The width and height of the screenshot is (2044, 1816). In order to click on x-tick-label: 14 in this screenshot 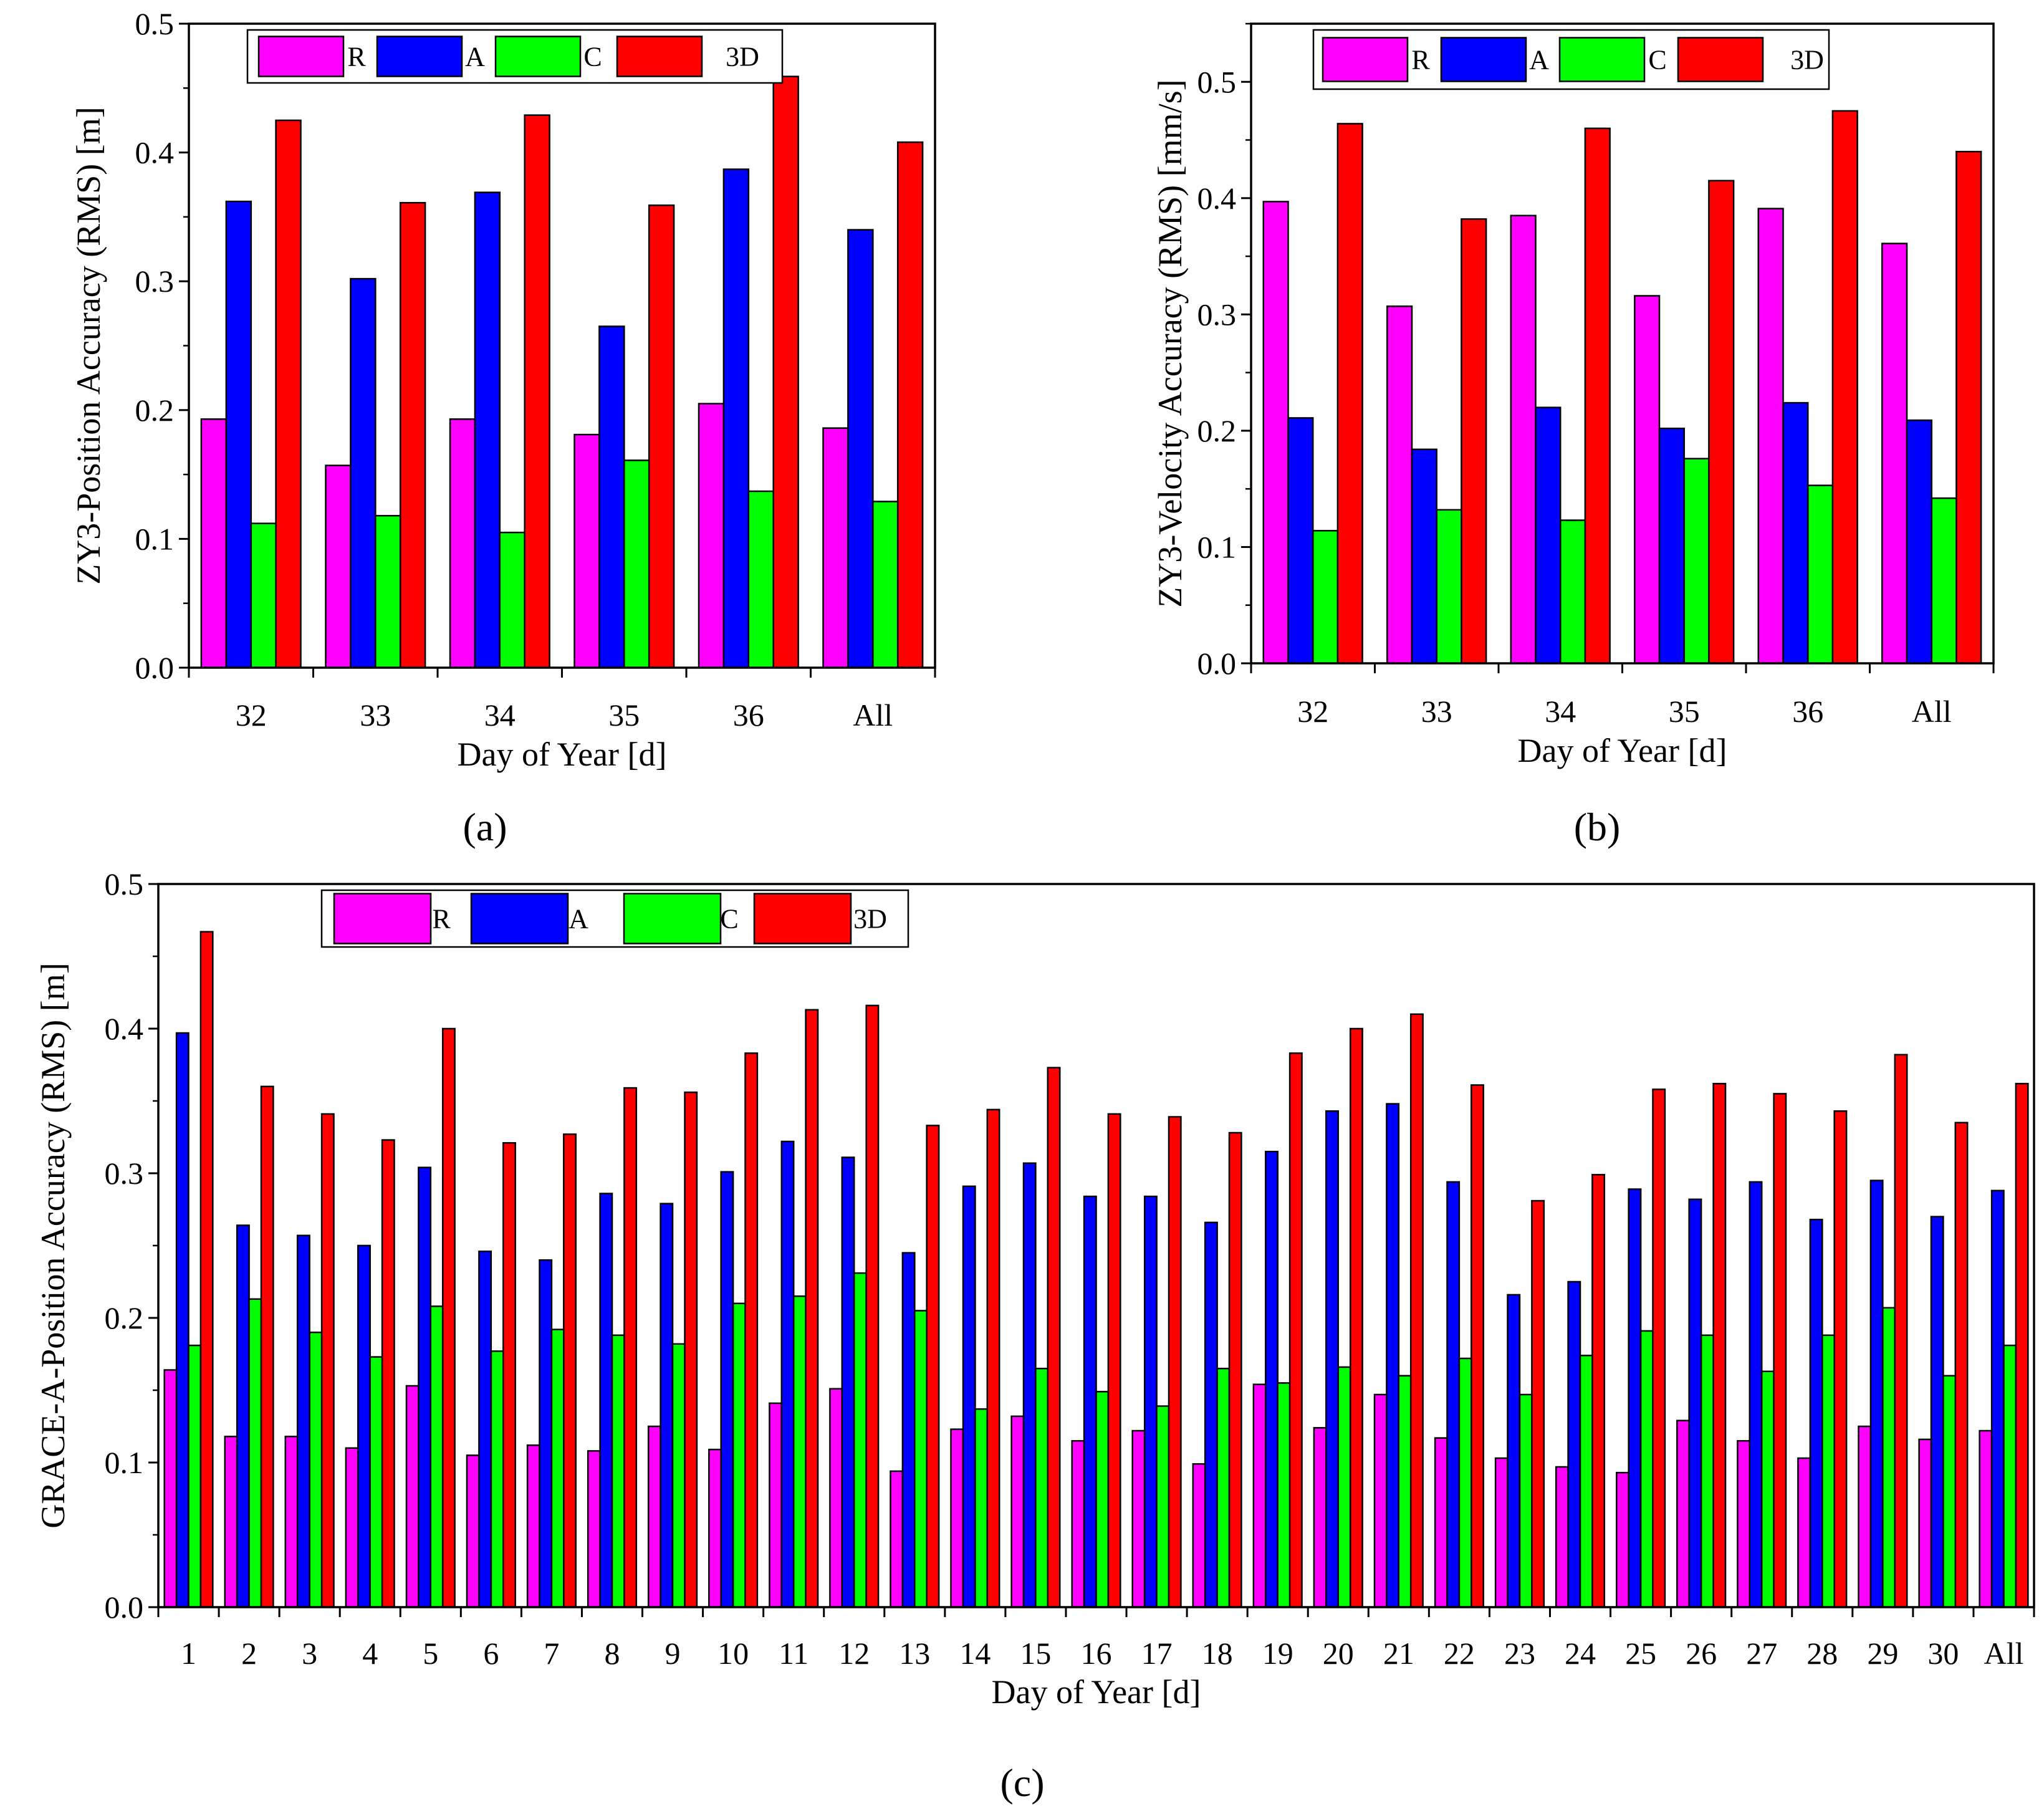, I will do `click(975, 1653)`.